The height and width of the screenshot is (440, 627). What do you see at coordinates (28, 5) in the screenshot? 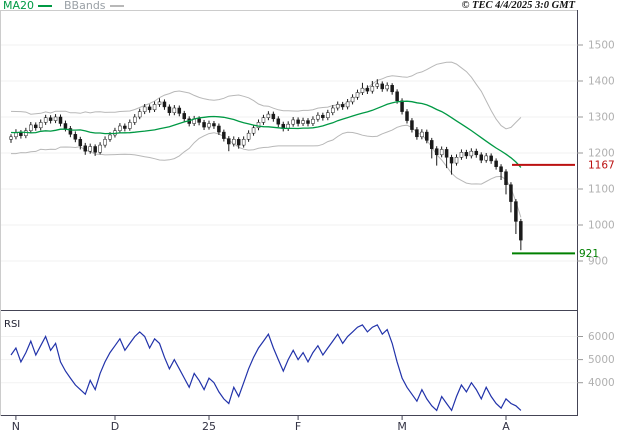
I see `legend-item-ma20: MA20` at bounding box center [28, 5].